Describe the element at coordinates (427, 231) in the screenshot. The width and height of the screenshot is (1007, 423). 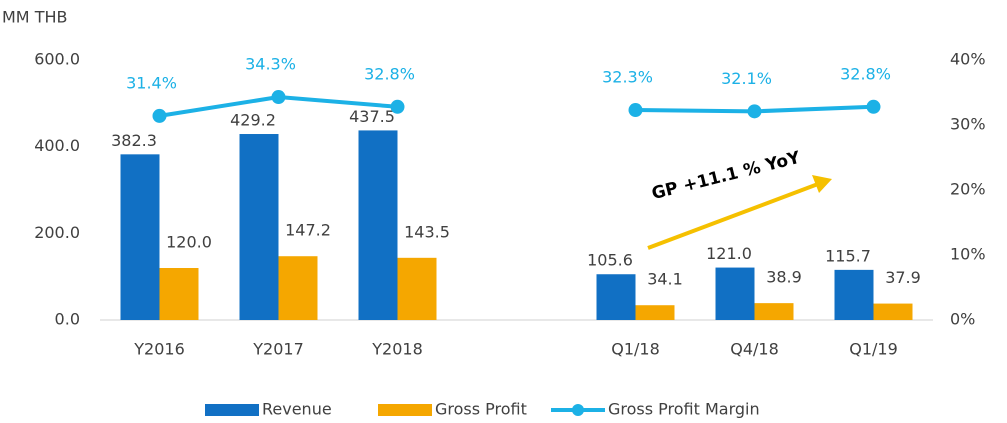
I see `value-label: 143.5` at that location.